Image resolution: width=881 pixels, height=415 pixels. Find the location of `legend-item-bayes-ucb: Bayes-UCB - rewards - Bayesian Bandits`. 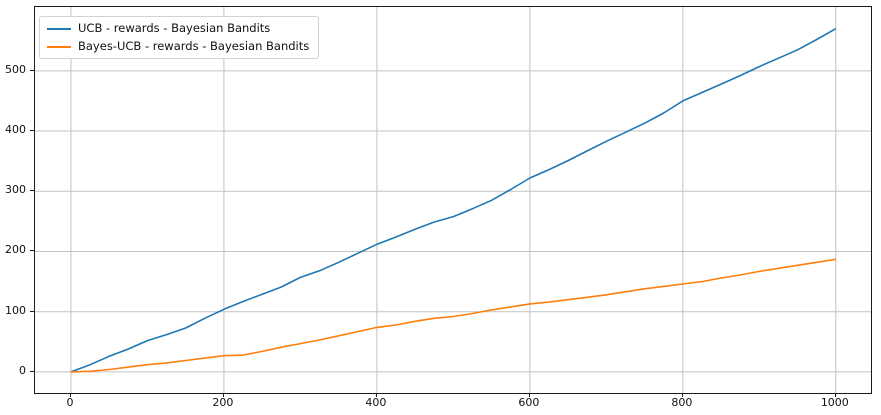

legend-item-bayes-ucb: Bayes-UCB - rewards - Bayesian Bandits is located at coordinates (178, 46).